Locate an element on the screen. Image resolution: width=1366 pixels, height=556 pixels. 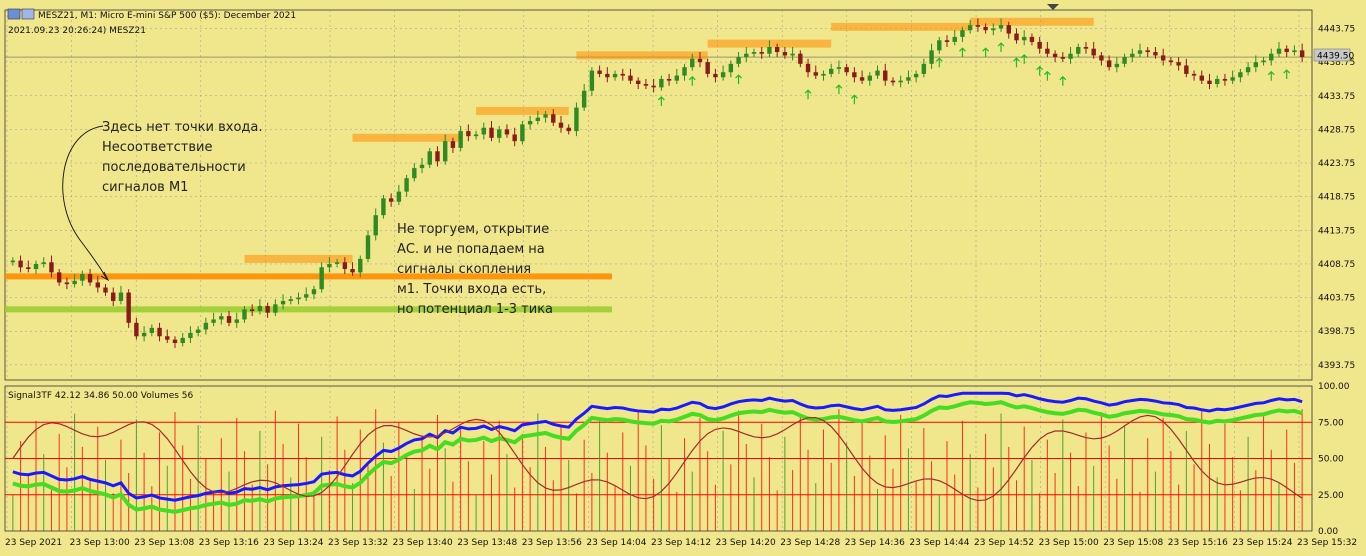
time-tick-label: 23 Sep 14:44 is located at coordinates (939, 543).